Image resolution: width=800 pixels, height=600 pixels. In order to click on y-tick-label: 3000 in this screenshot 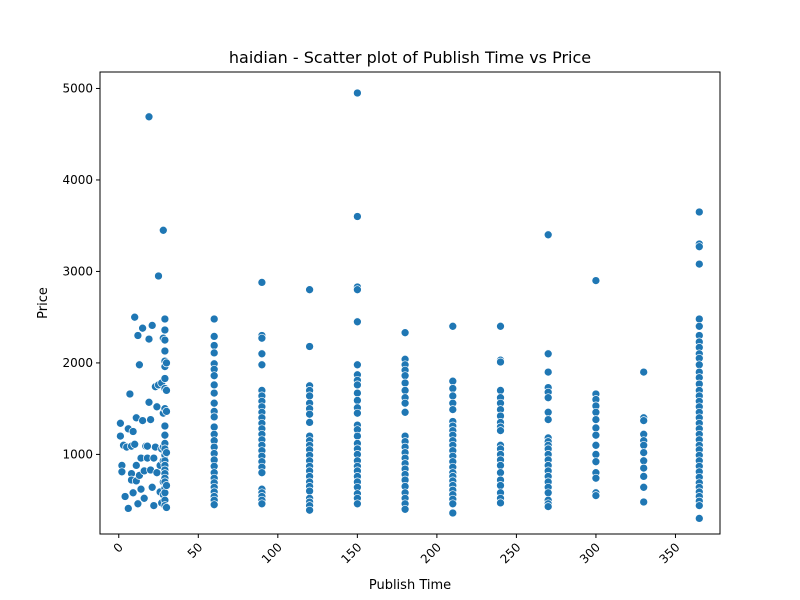, I will do `click(77, 271)`.